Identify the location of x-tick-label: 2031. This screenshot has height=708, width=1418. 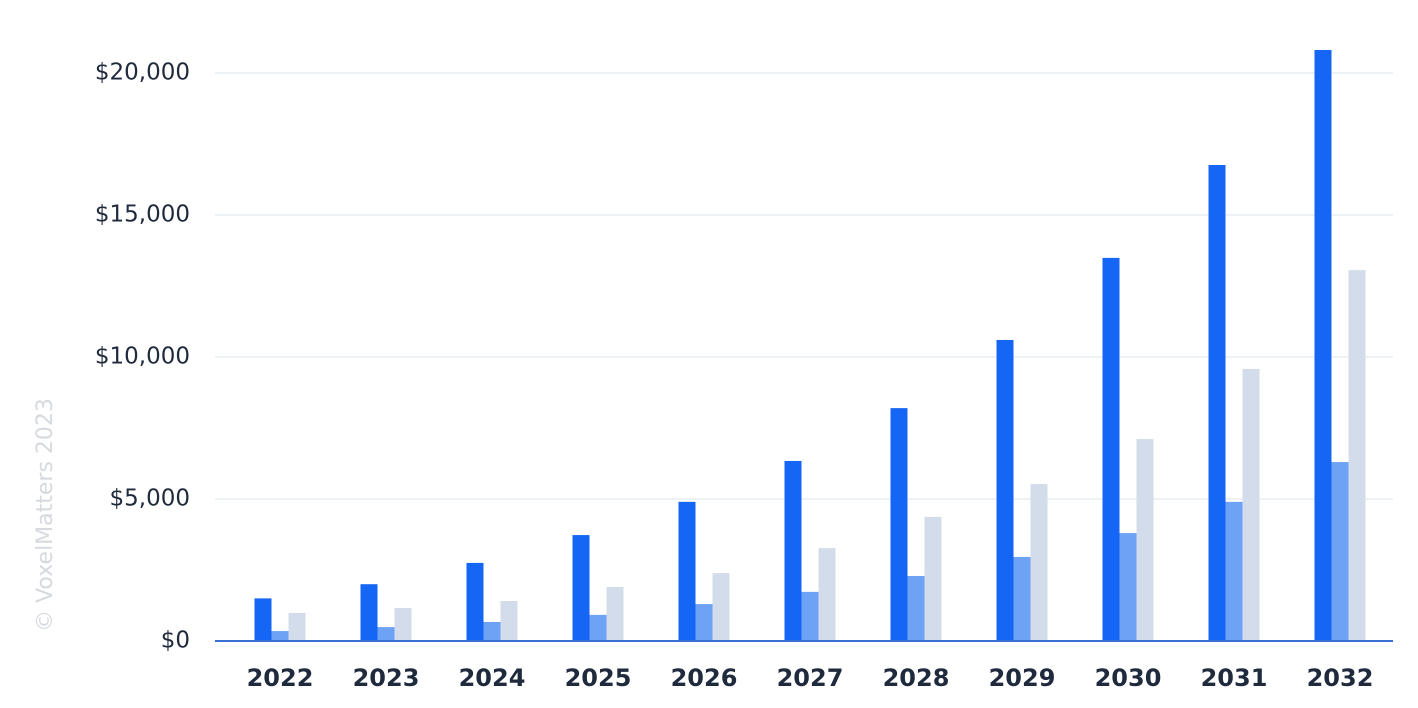
(1234, 678).